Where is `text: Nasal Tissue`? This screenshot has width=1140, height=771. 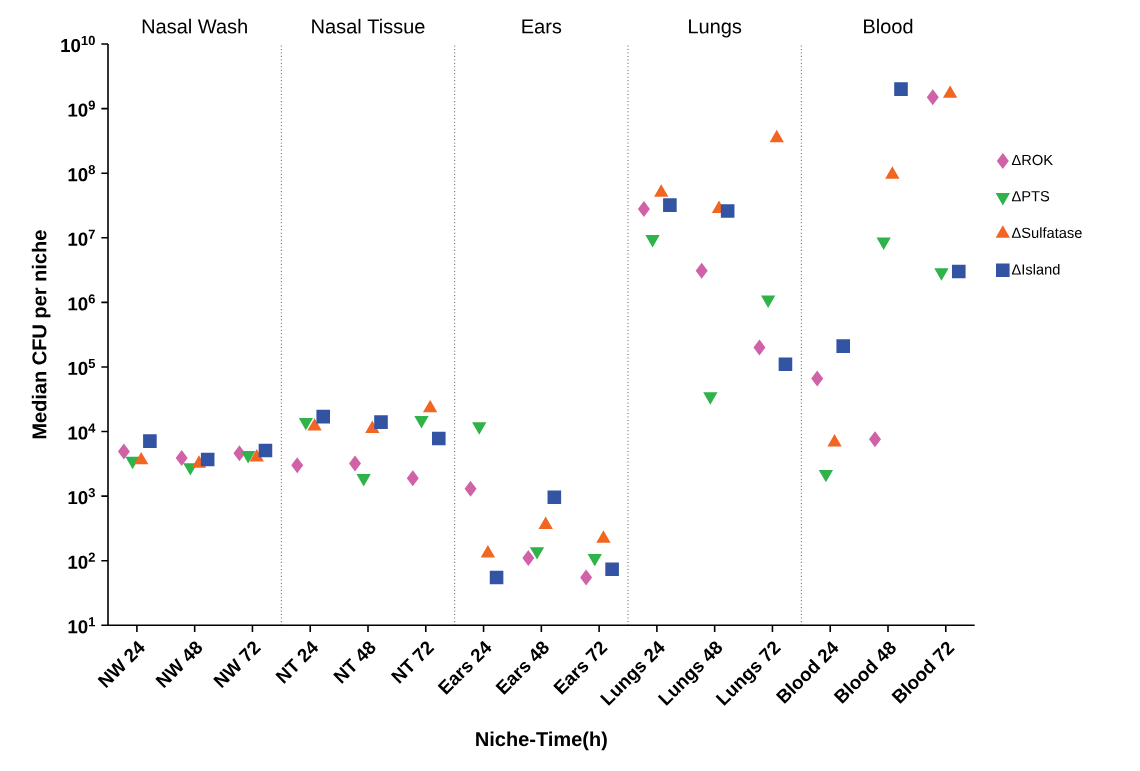 text: Nasal Tissue is located at coordinates (368, 26).